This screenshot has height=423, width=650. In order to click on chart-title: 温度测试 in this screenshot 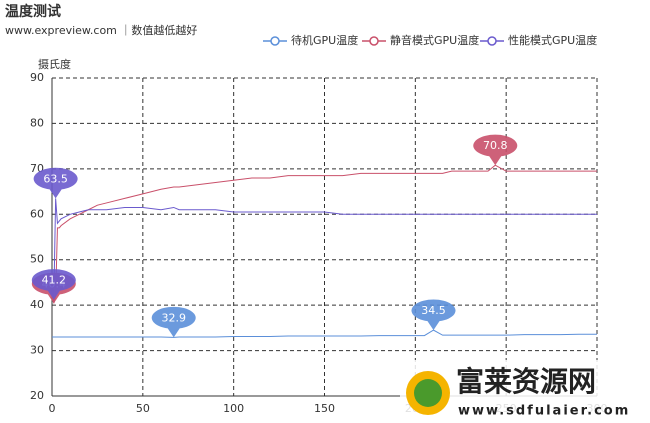, I will do `click(33, 11)`.